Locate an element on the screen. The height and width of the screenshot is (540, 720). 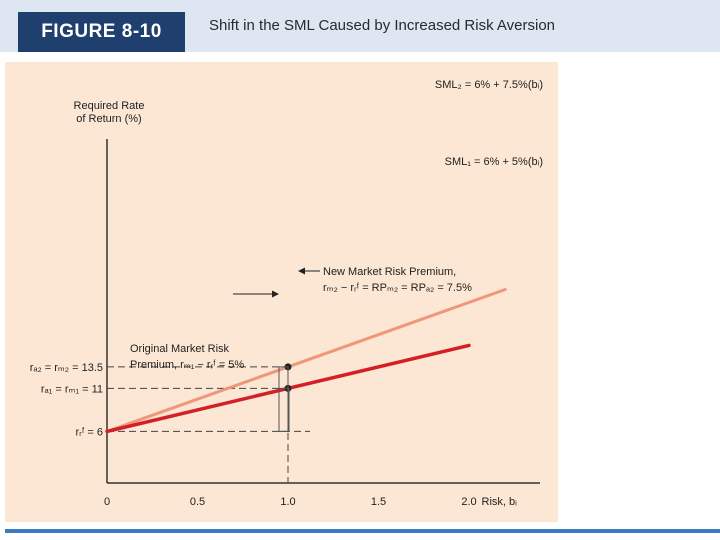
y-reference-label: rᵣᶠ = 6 is located at coordinates (89, 432).